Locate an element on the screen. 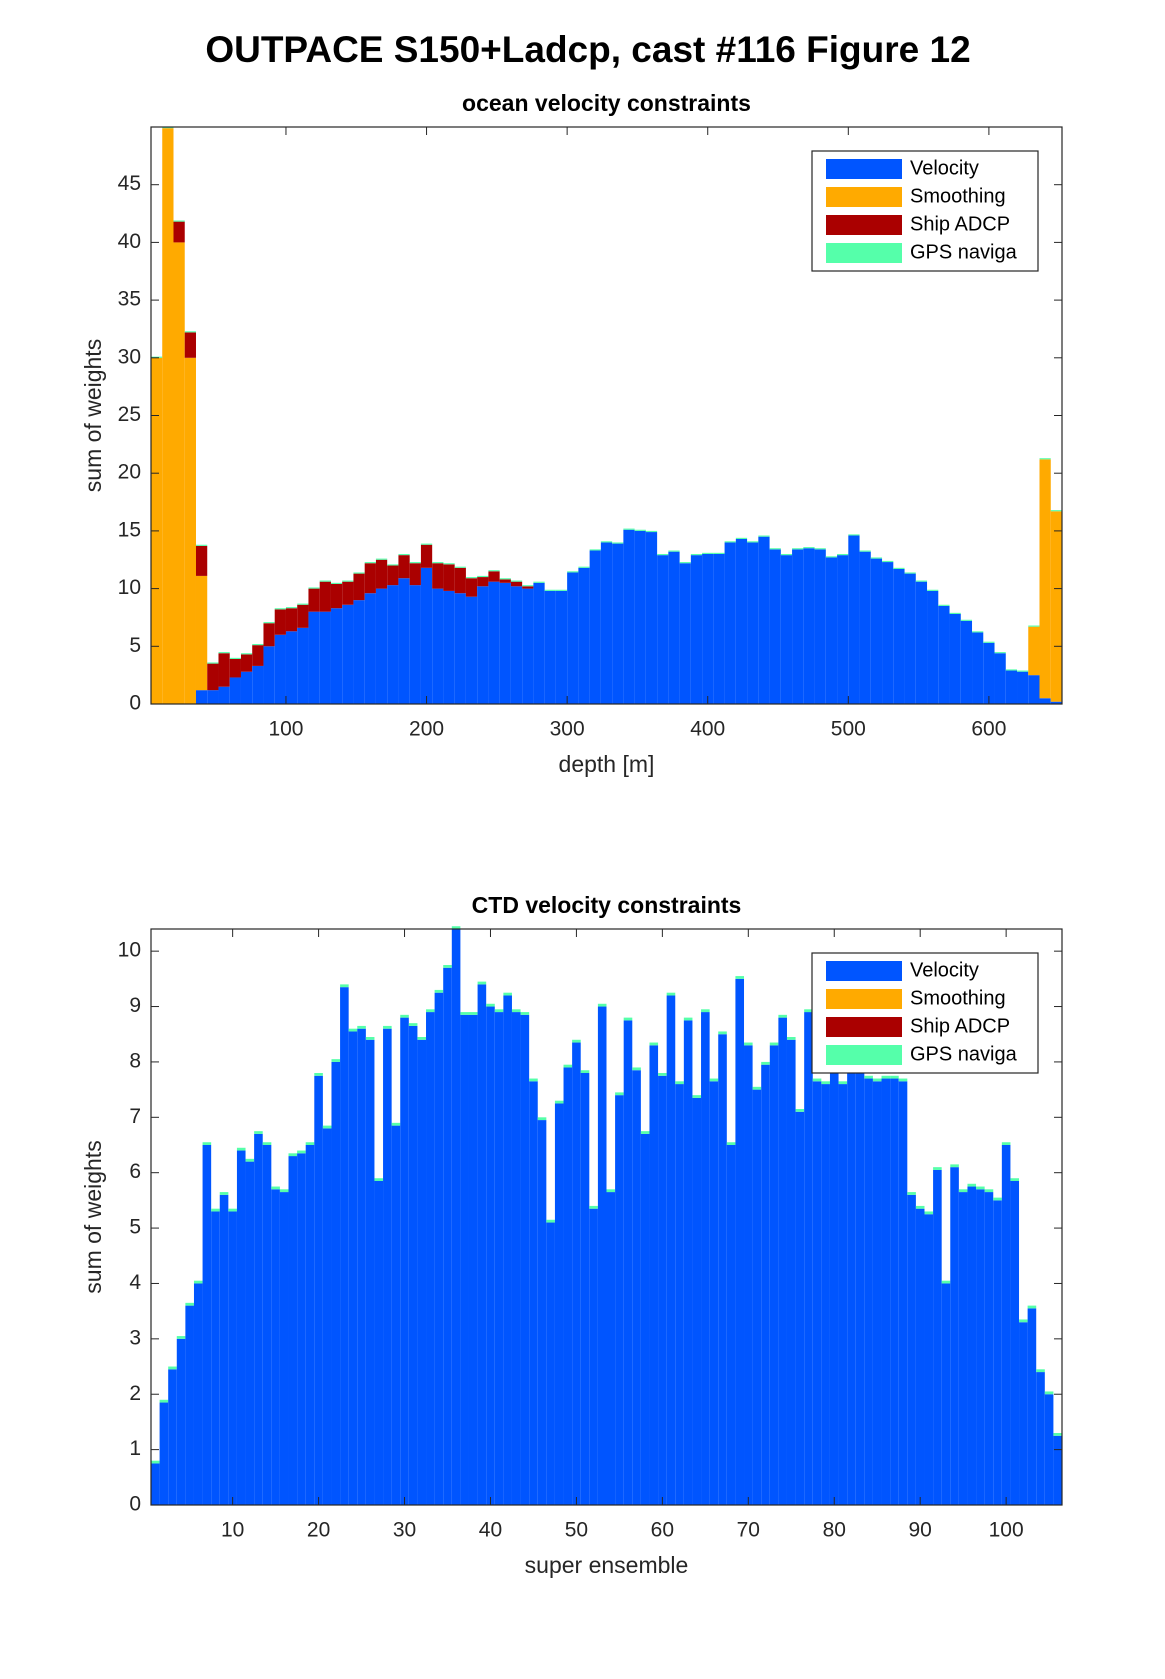 The height and width of the screenshot is (1679, 1165). axes-title: ocean velocity constraints is located at coordinates (606, 103).